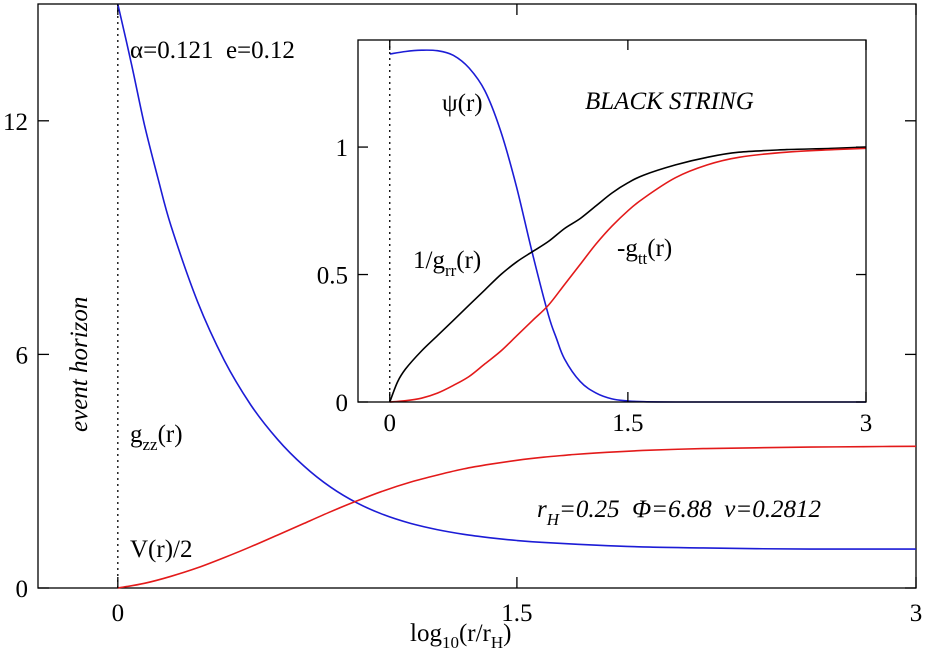  What do you see at coordinates (79, 364) in the screenshot?
I see `event-horizon-label: event horizon` at bounding box center [79, 364].